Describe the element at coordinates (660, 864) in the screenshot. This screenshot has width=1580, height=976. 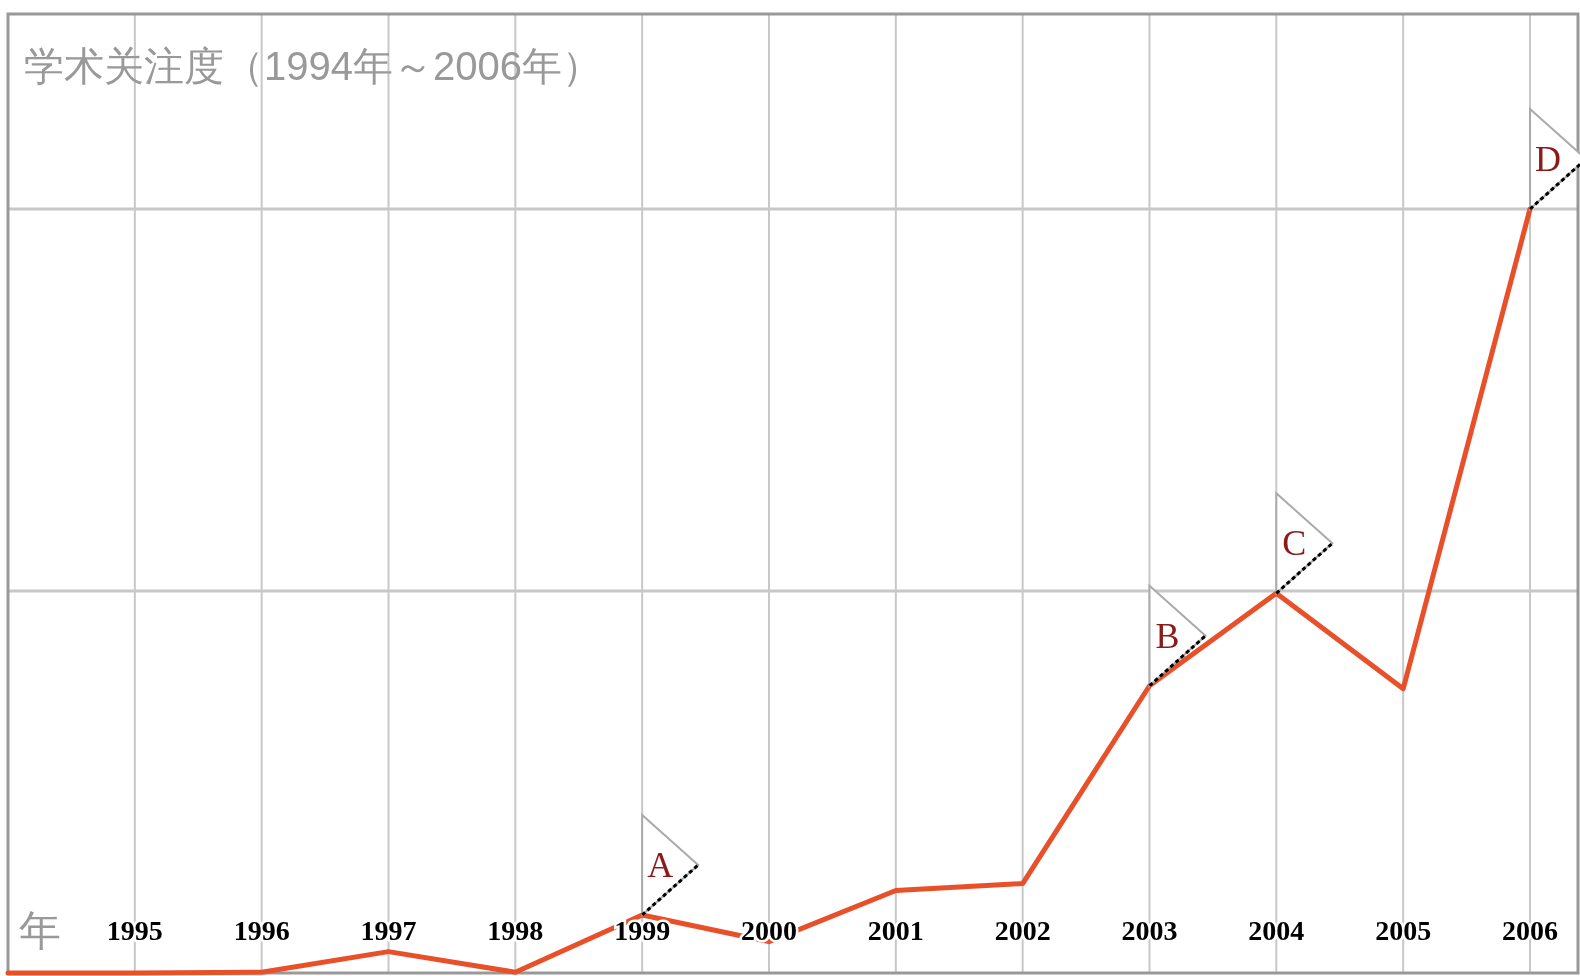
I see `annotation: A` at that location.